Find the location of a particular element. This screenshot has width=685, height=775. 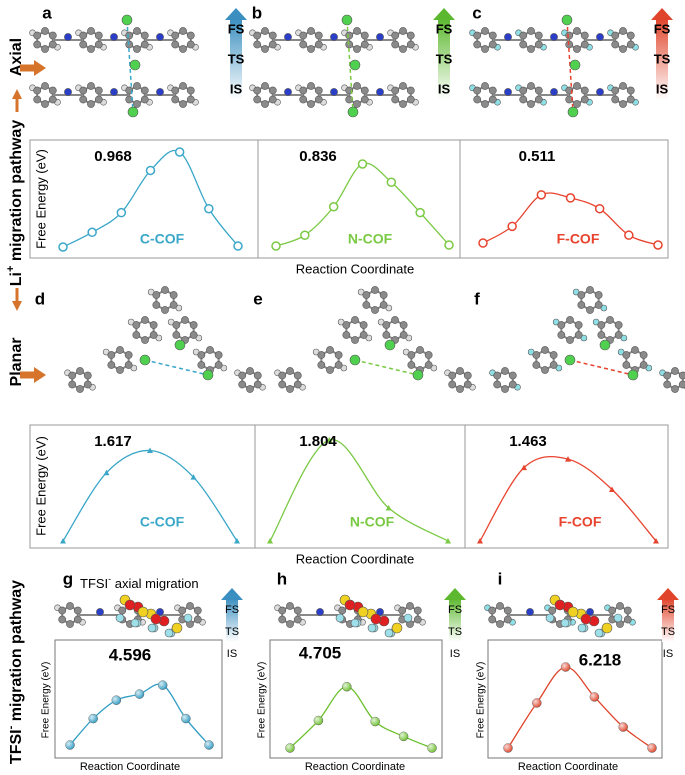

panel-label: c is located at coordinates (476, 12).